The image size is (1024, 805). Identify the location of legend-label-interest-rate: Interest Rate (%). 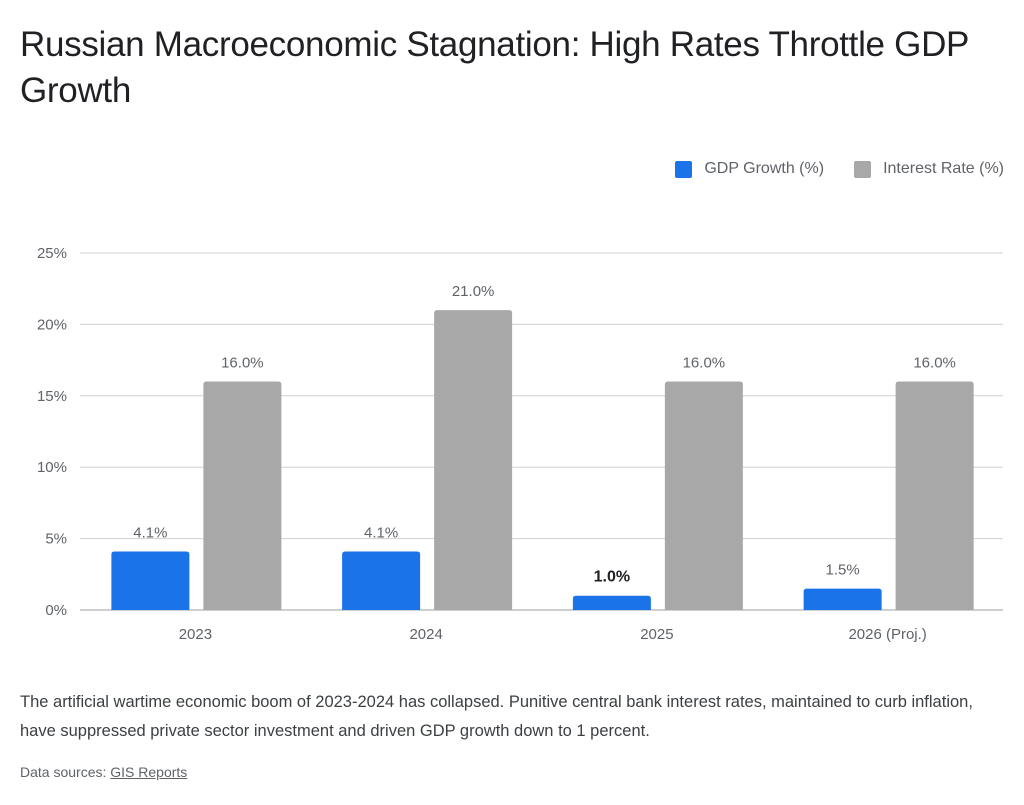
(943, 168).